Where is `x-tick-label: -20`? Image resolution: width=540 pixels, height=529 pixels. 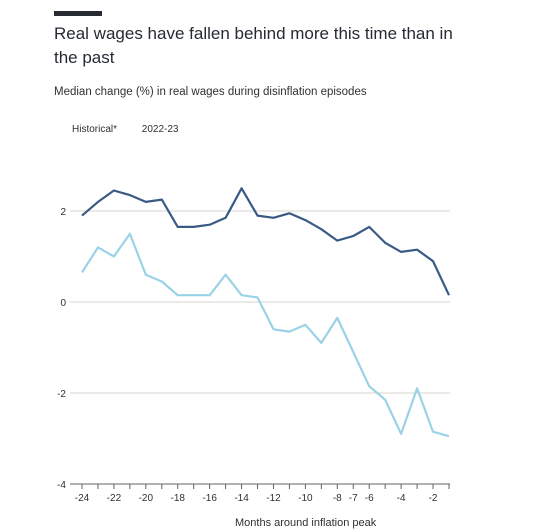 x-tick-label: -20 is located at coordinates (146, 498).